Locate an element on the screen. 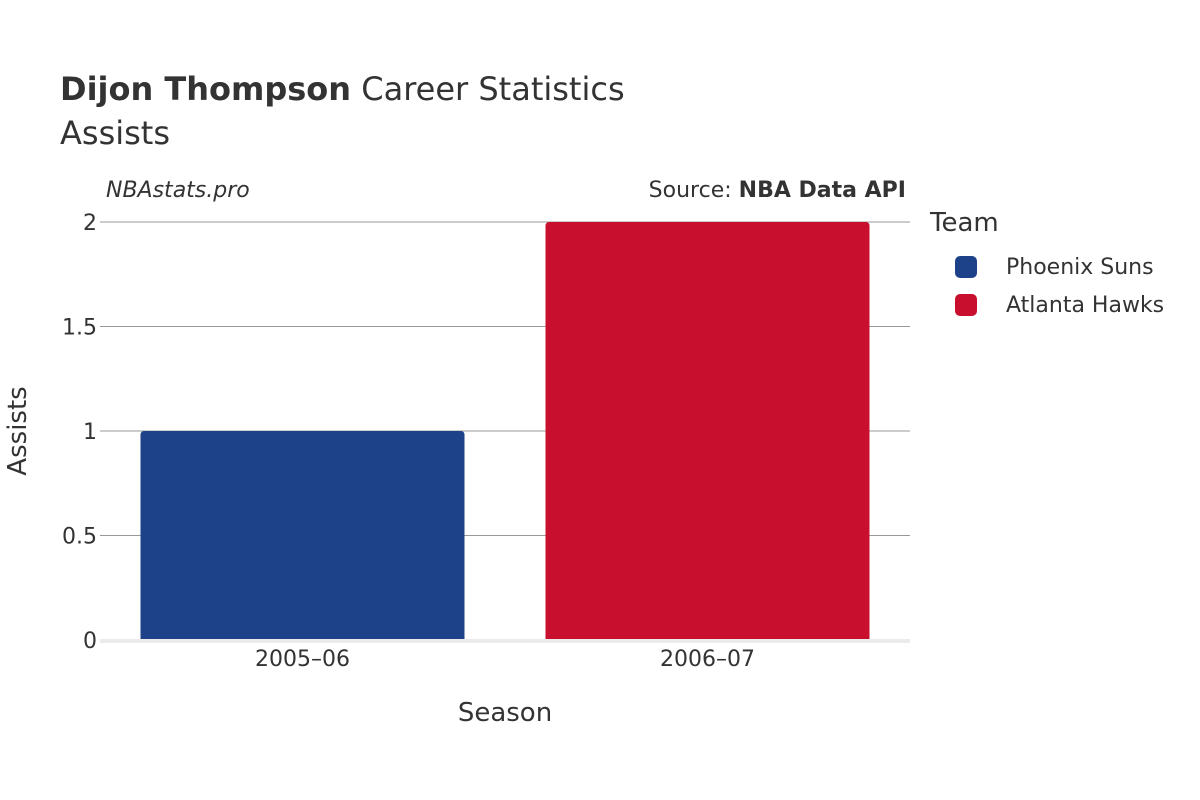 Image resolution: width=1200 pixels, height=800 pixels. y-tick-label: 0 is located at coordinates (90, 641).